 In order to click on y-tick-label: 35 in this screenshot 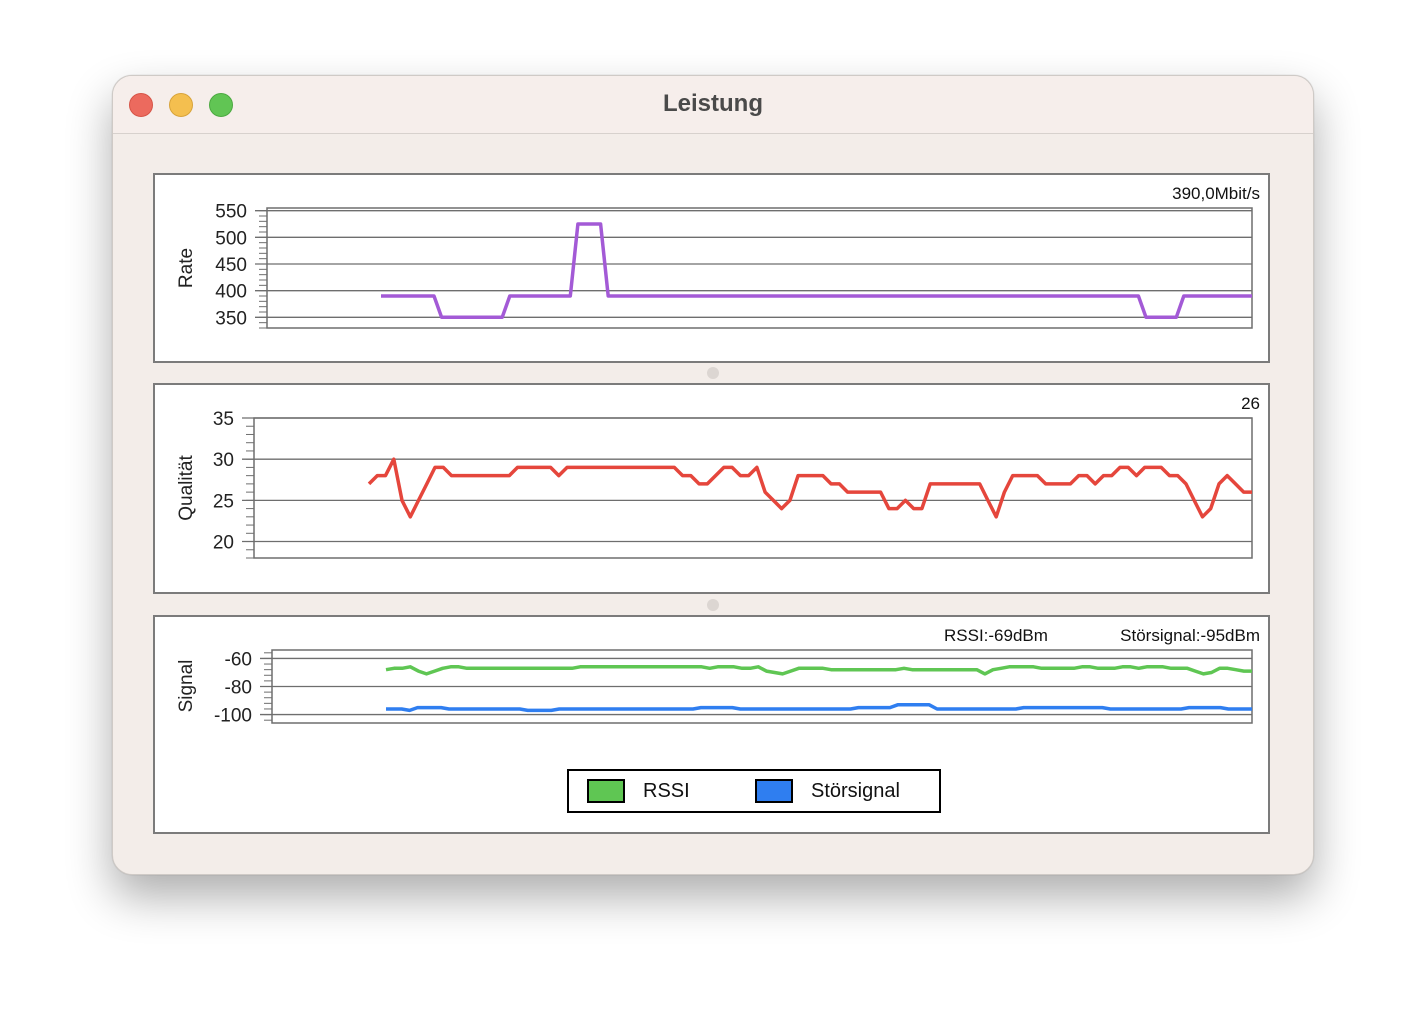, I will do `click(223, 419)`.